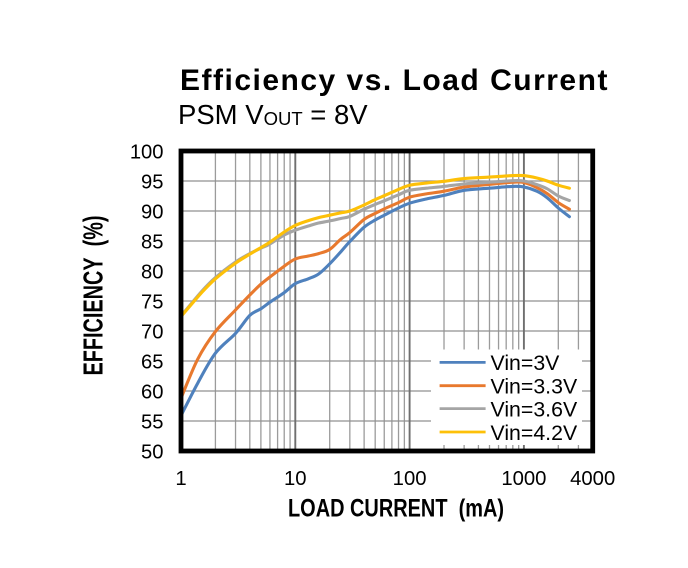 The width and height of the screenshot is (688, 568). Describe the element at coordinates (295, 479) in the screenshot. I see `svg-text: 10` at that location.